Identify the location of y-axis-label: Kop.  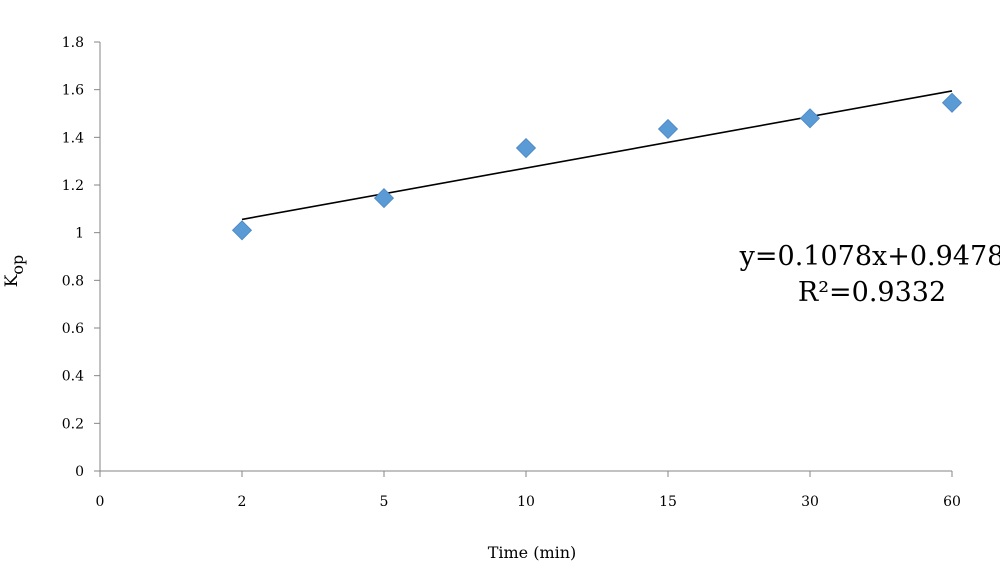
(14, 271).